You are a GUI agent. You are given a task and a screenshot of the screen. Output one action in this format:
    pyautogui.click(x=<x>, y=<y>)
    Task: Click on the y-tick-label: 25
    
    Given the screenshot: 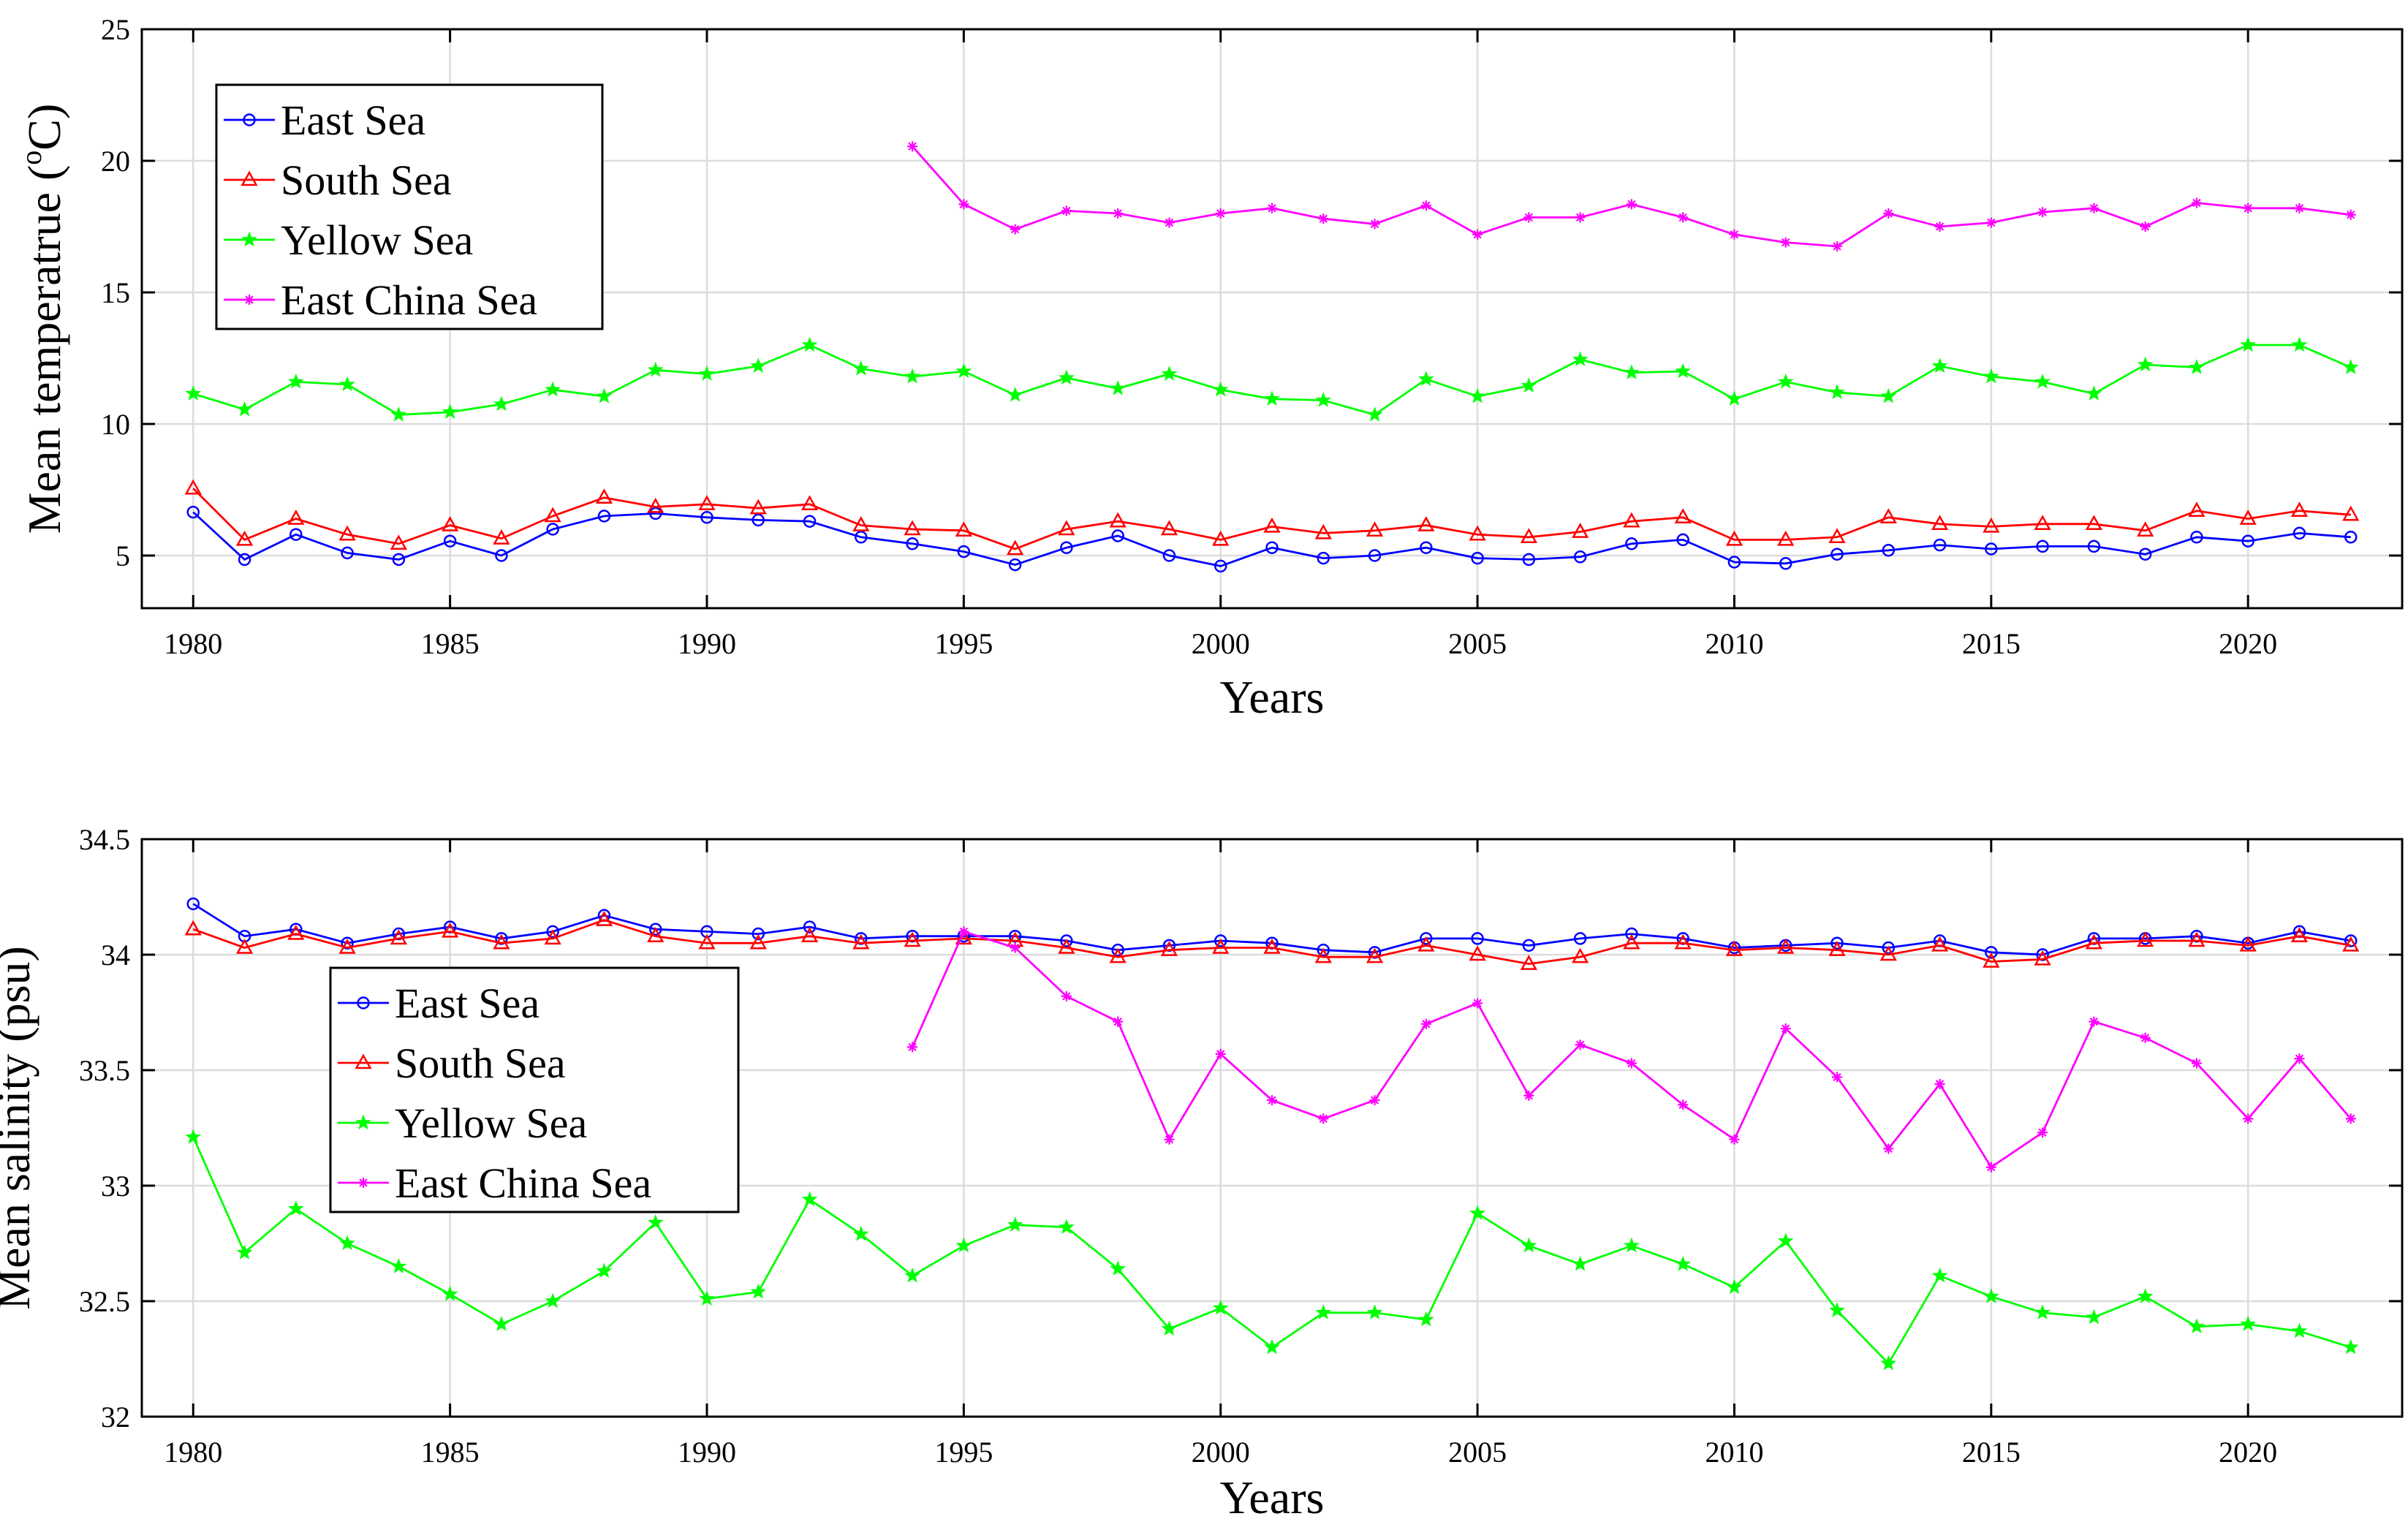 What is the action you would take?
    pyautogui.click(x=116, y=29)
    